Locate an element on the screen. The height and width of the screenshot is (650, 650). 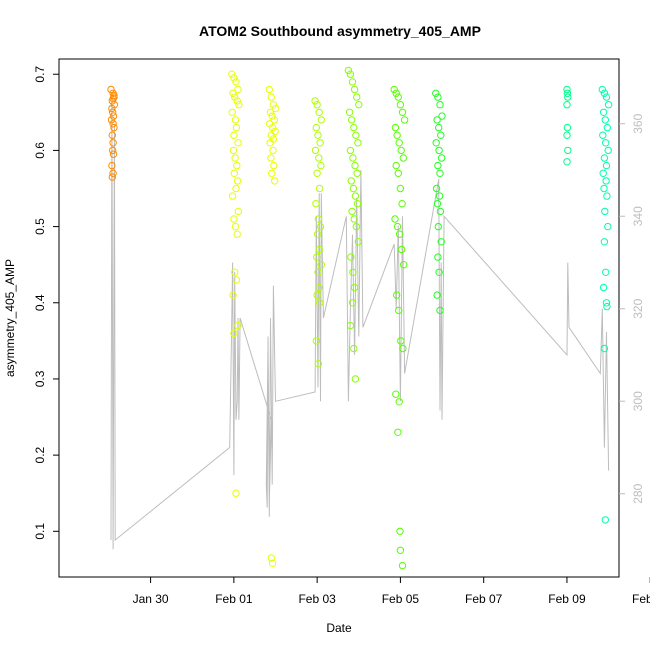
y2-tick-label: 340 is located at coordinates (638, 216).